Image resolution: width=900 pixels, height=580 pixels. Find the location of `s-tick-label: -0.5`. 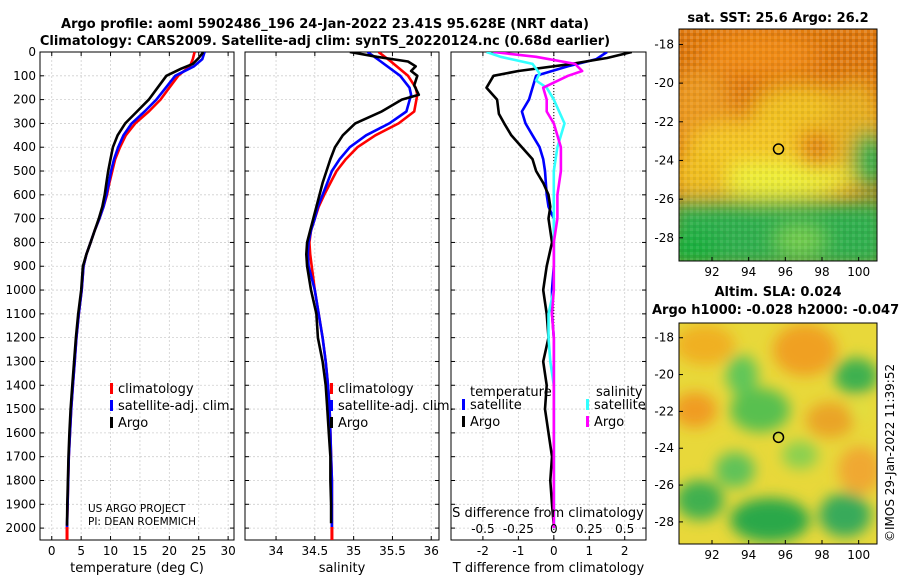

s-tick-label: -0.5 is located at coordinates (482, 529).